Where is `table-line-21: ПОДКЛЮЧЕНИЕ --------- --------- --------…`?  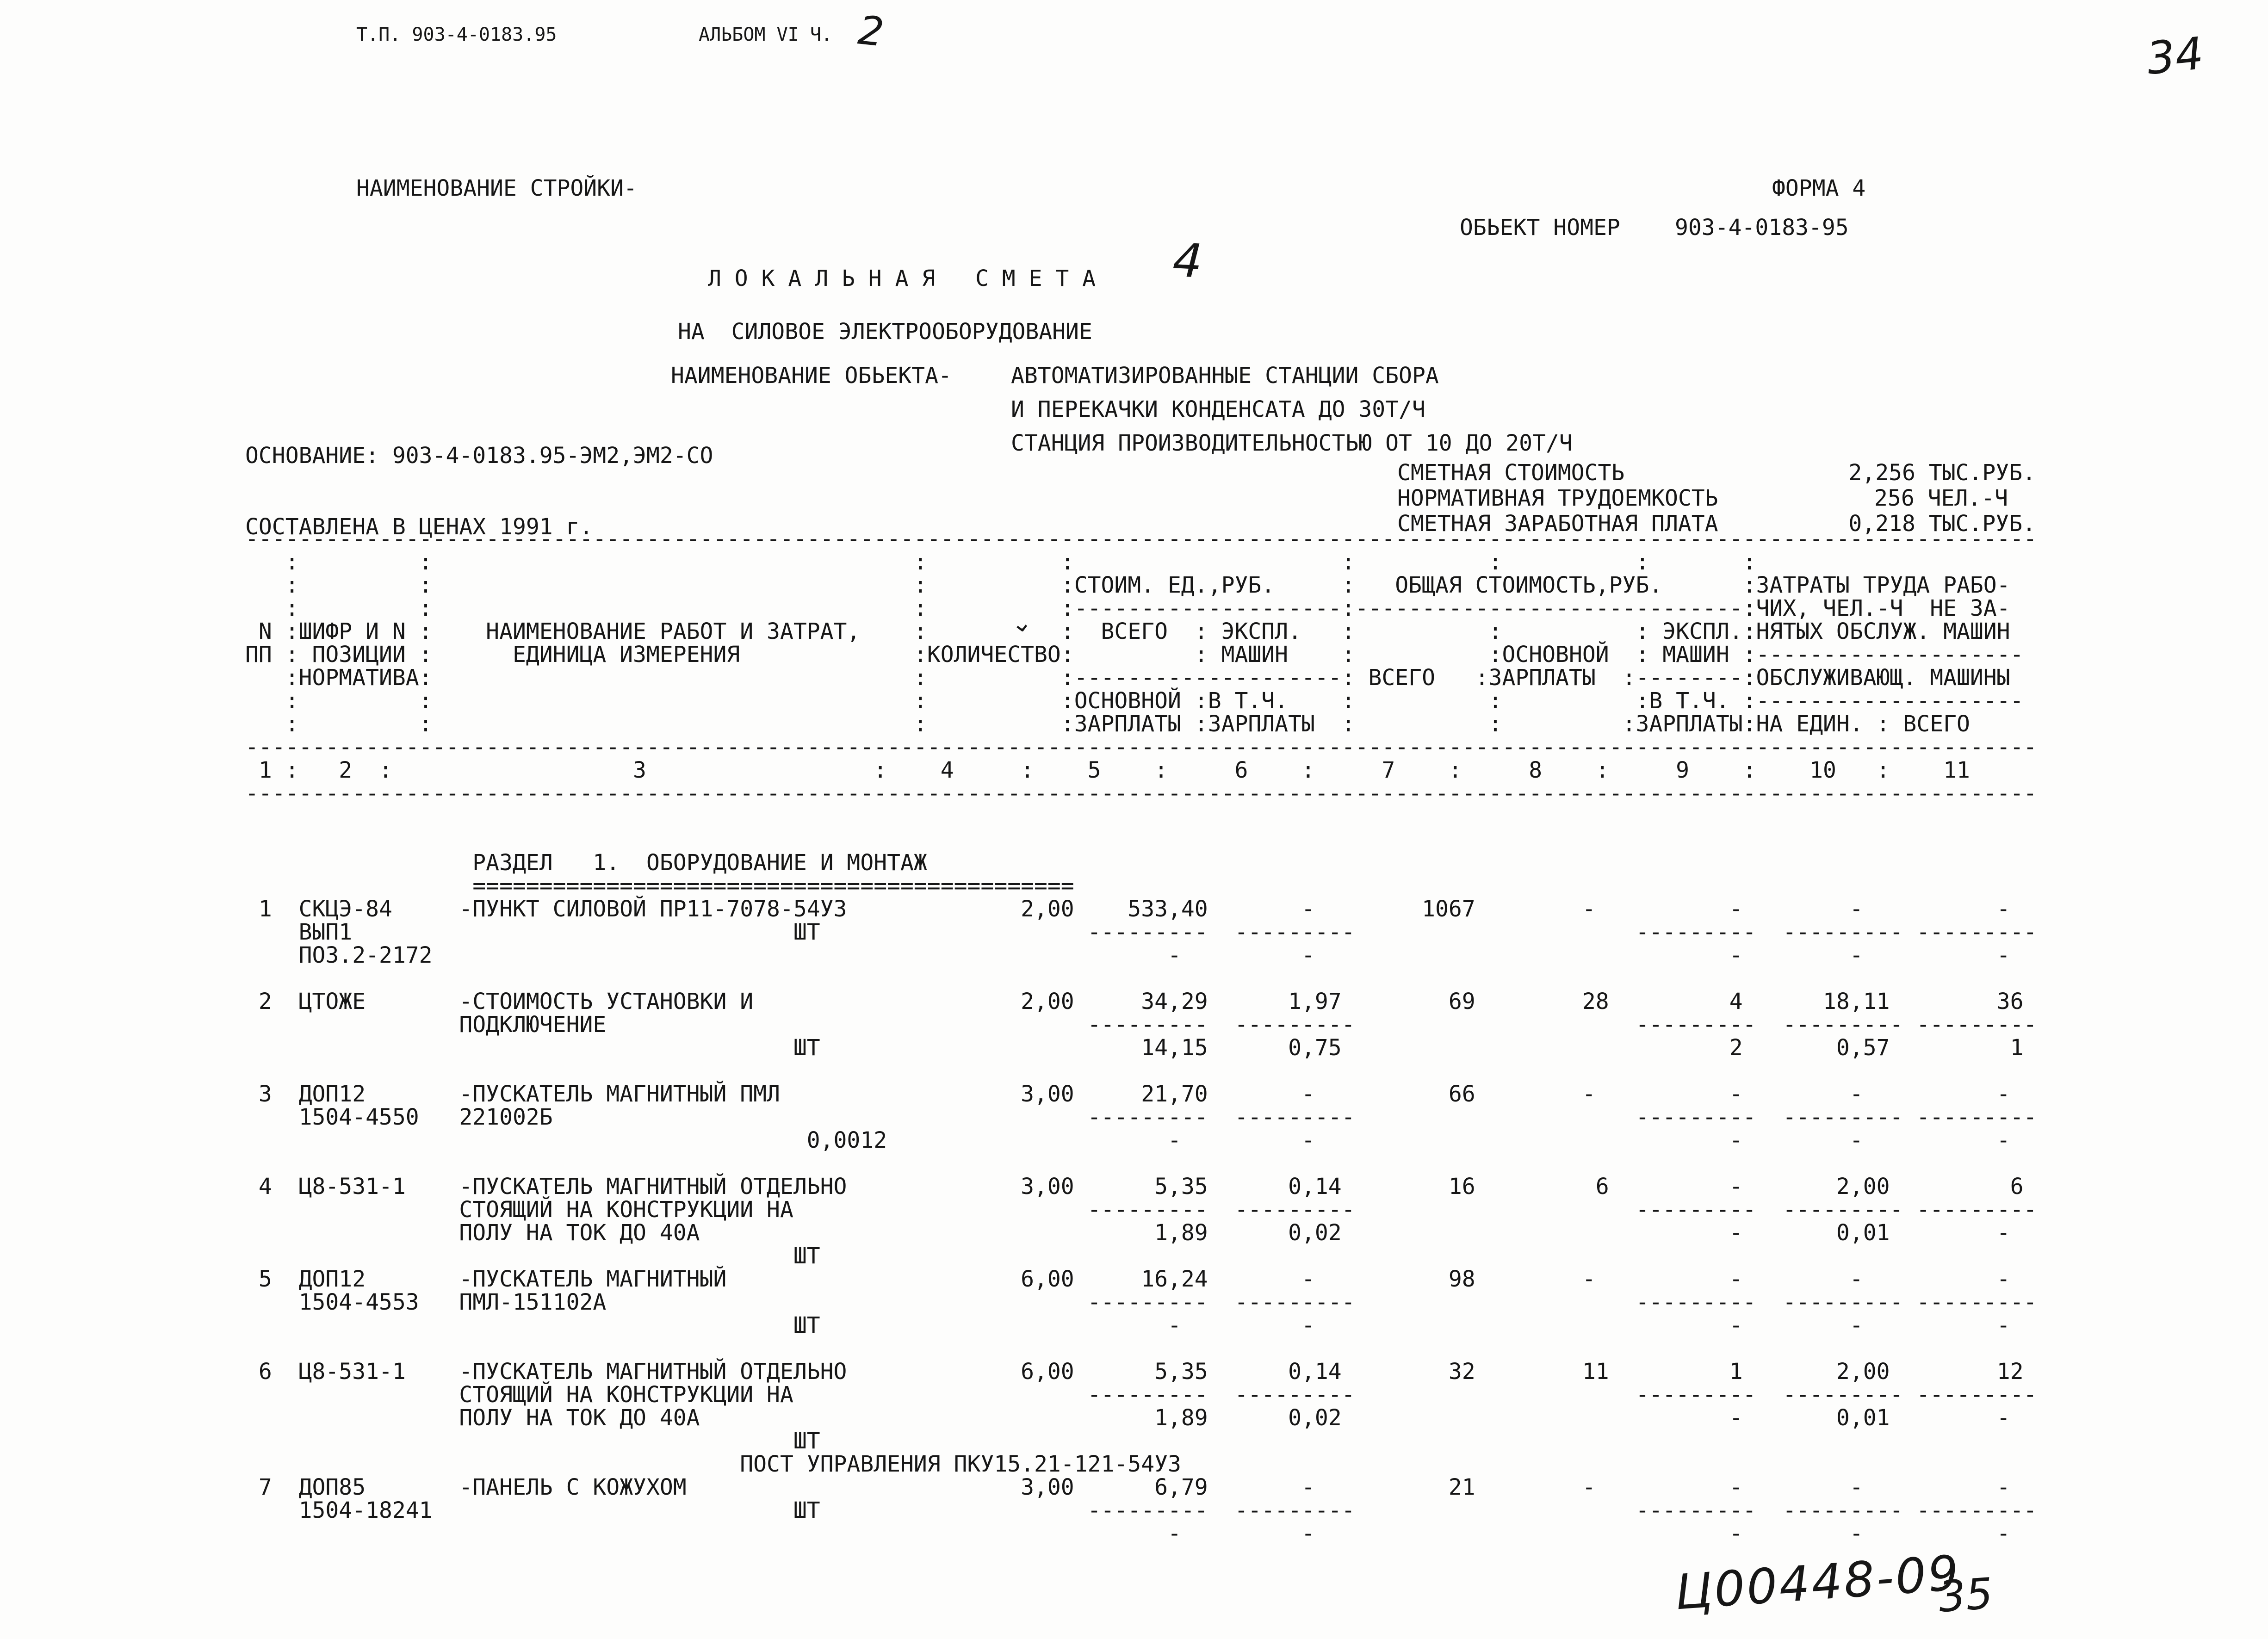
table-line-21: ПОДКЛЮЧЕНИЕ --------- --------- --------… is located at coordinates (1141, 1025).